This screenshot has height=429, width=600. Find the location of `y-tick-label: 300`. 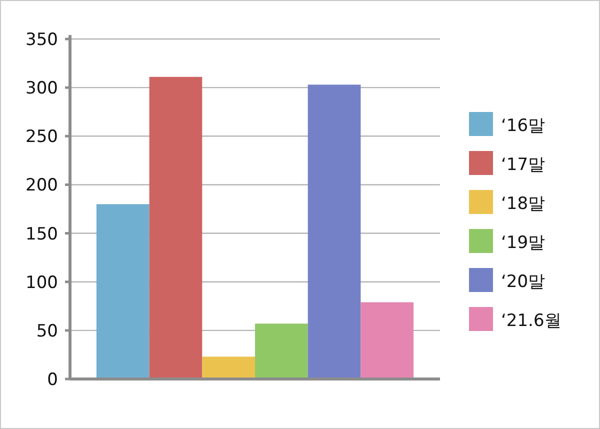

y-tick-label: 300 is located at coordinates (42, 88).